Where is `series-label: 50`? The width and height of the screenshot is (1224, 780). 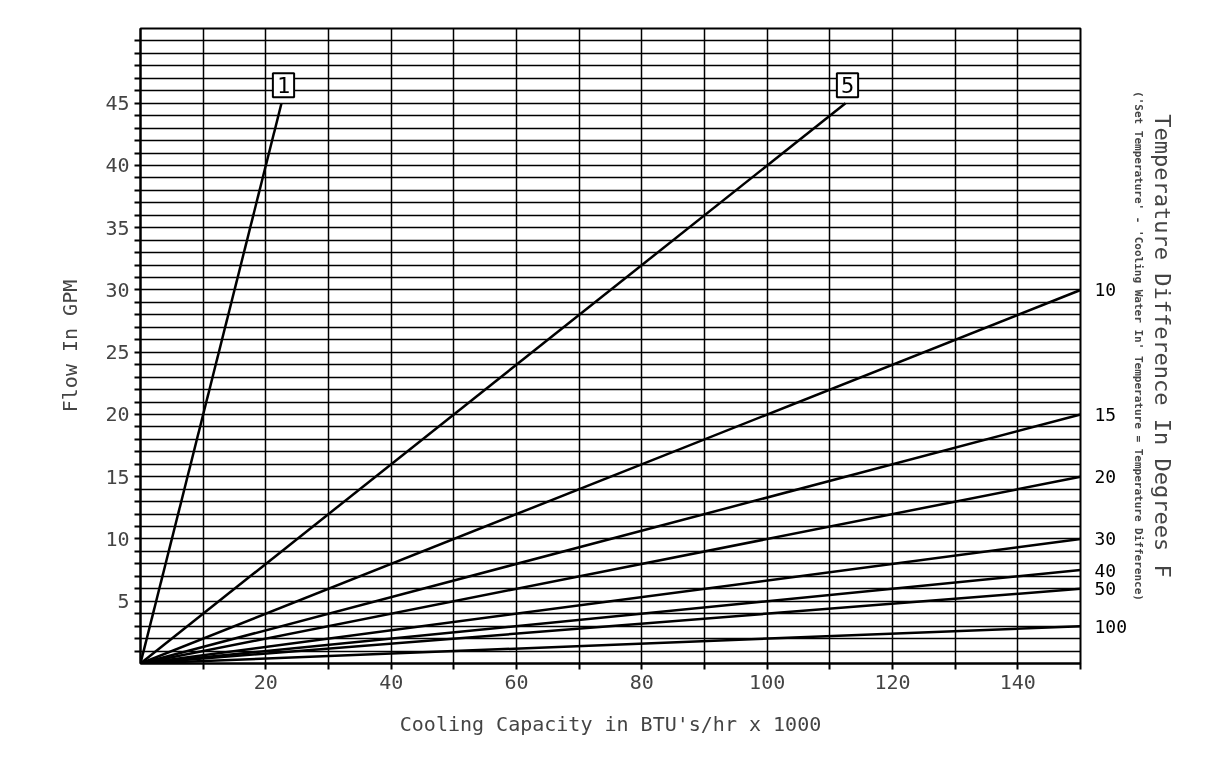
series-label: 50 is located at coordinates (1105, 589).